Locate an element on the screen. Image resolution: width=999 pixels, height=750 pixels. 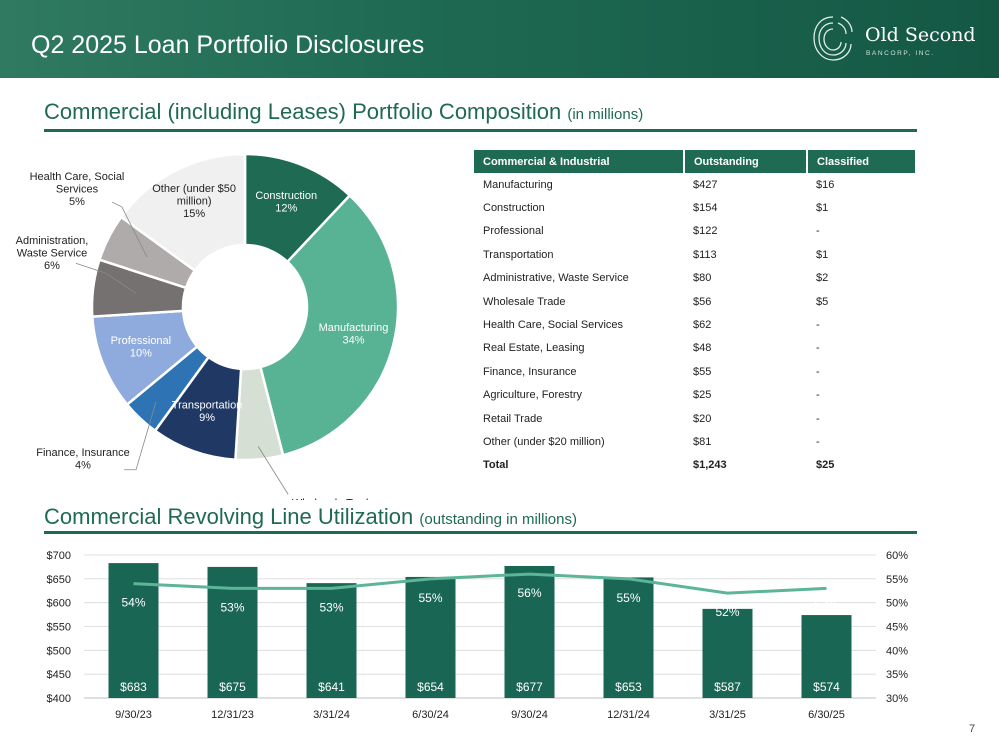
y2-tick-label: 50% is located at coordinates (897, 604).